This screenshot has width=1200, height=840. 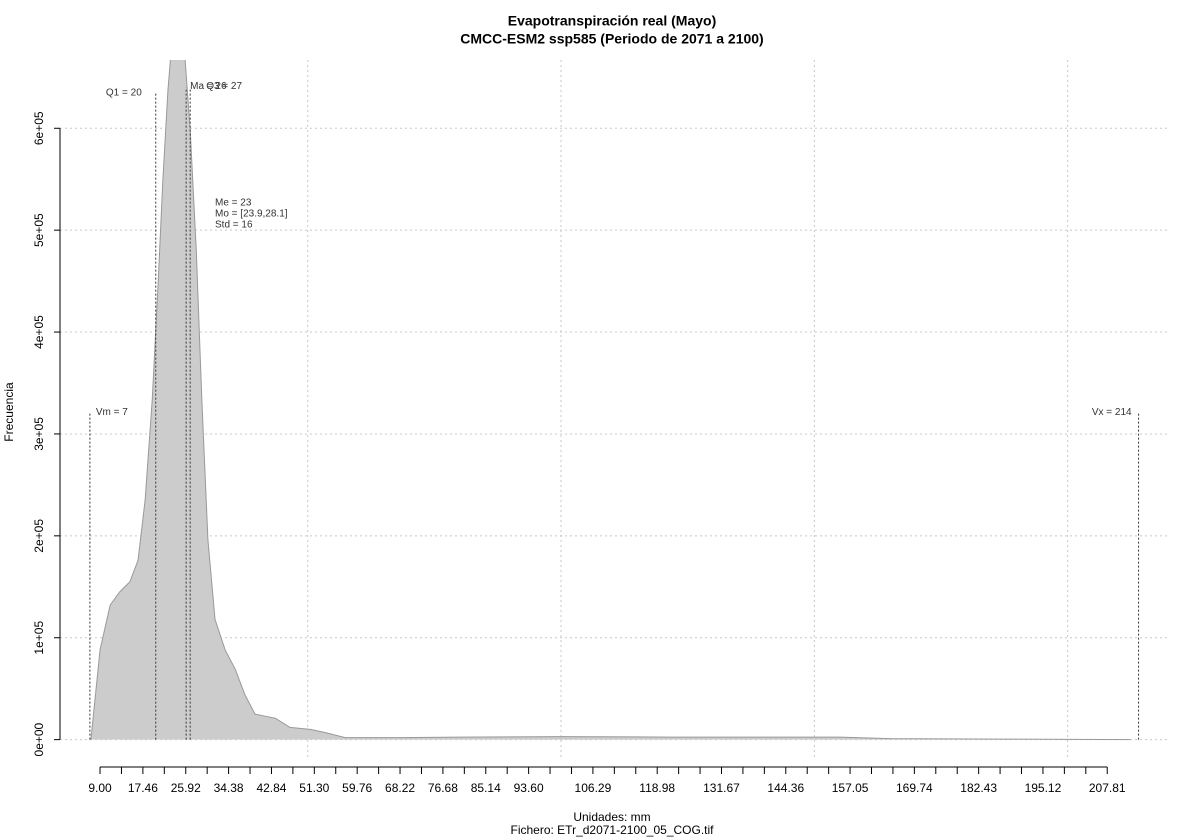 I want to click on x-tick-label: 131.67, so click(x=721, y=788).